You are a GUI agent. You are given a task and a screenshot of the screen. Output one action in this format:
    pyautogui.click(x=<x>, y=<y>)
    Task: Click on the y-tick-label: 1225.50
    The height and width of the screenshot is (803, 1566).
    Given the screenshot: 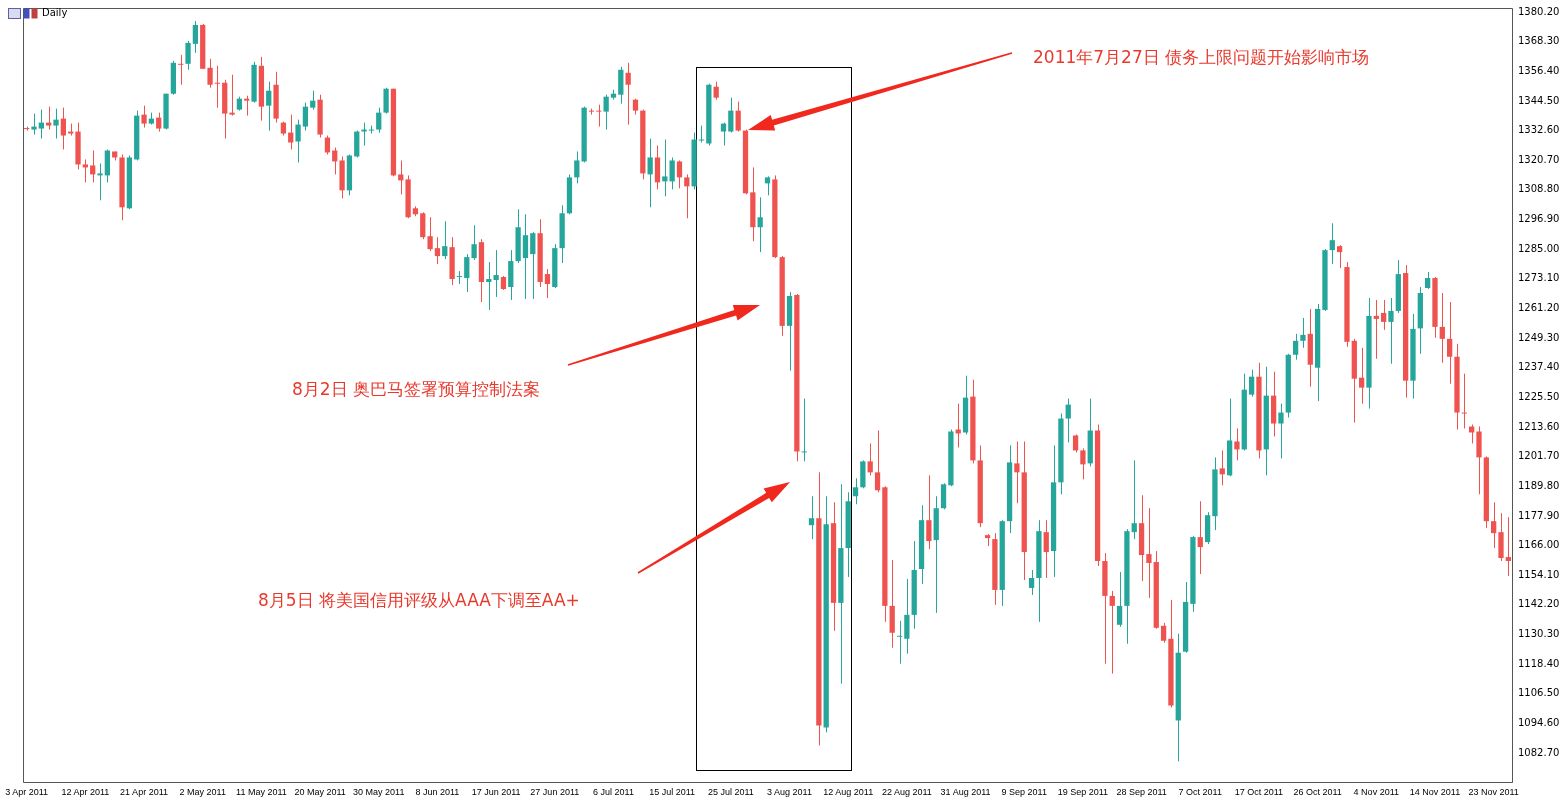 What is the action you would take?
    pyautogui.click(x=1539, y=396)
    